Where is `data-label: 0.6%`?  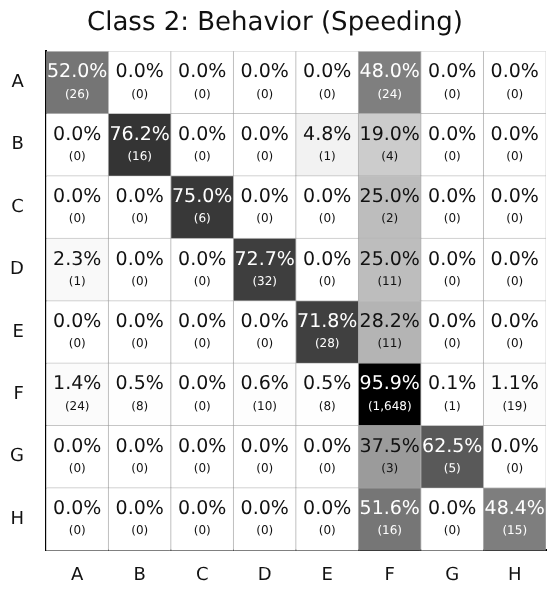 data-label: 0.6% is located at coordinates (264, 384).